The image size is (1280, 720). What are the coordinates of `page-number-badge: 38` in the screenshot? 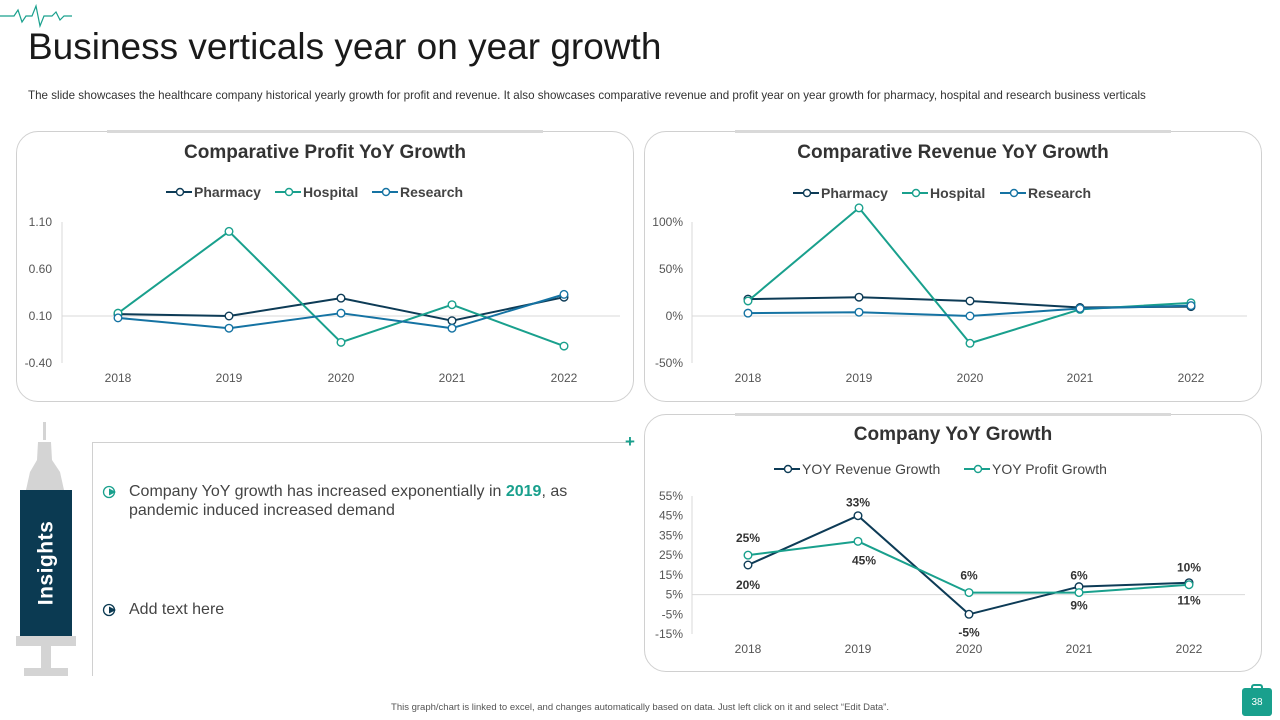 It's located at (1257, 700).